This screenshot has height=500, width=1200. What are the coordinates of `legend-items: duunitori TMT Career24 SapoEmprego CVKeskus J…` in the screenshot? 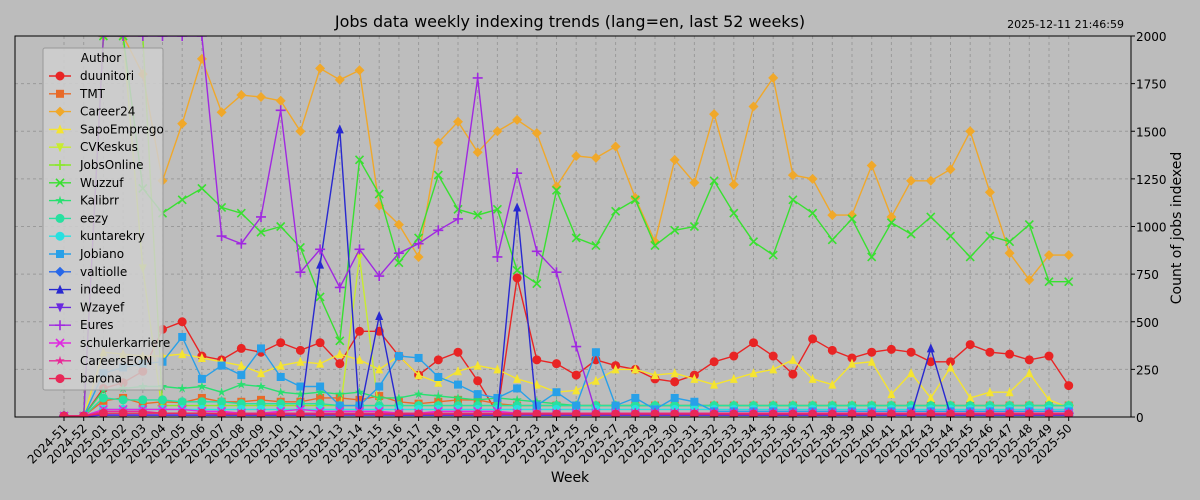 It's located at (109, 227).